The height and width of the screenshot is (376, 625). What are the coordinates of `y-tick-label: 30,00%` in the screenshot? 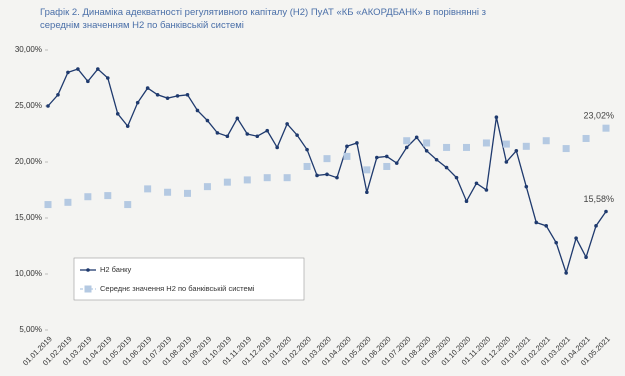 It's located at (28, 49).